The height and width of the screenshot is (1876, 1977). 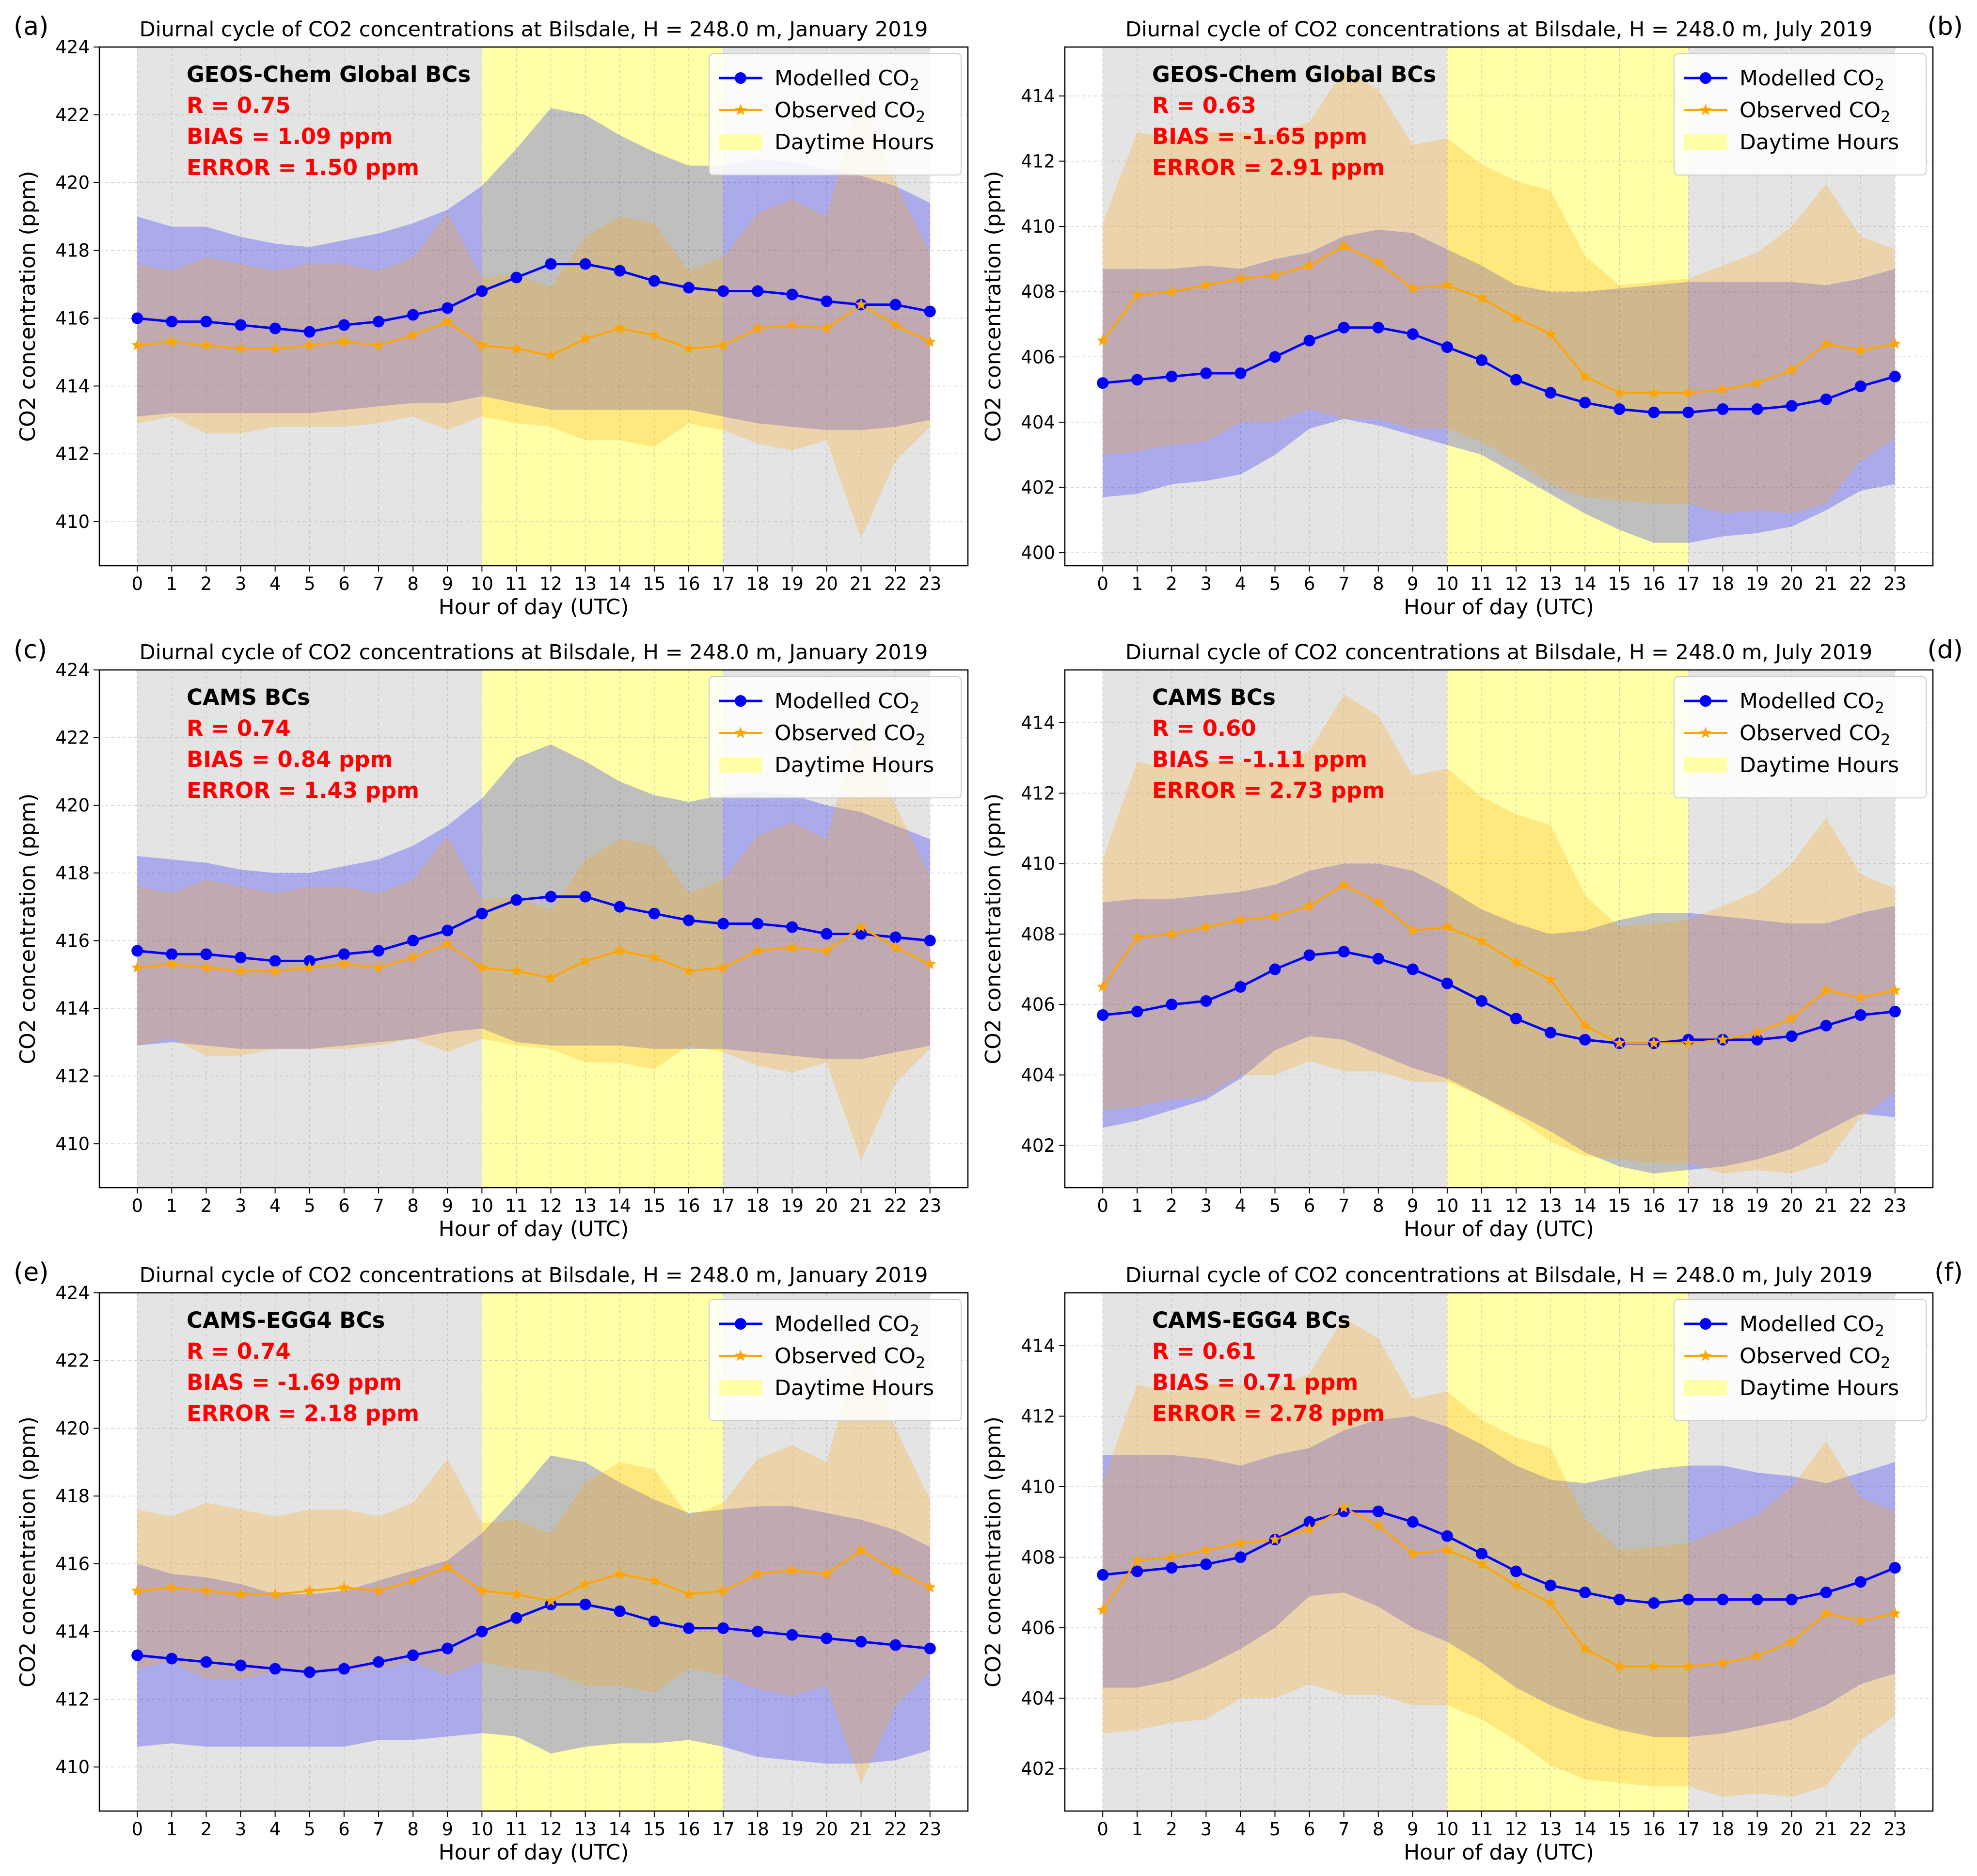 What do you see at coordinates (72, 521) in the screenshot?
I see `y-tick-label: 410` at bounding box center [72, 521].